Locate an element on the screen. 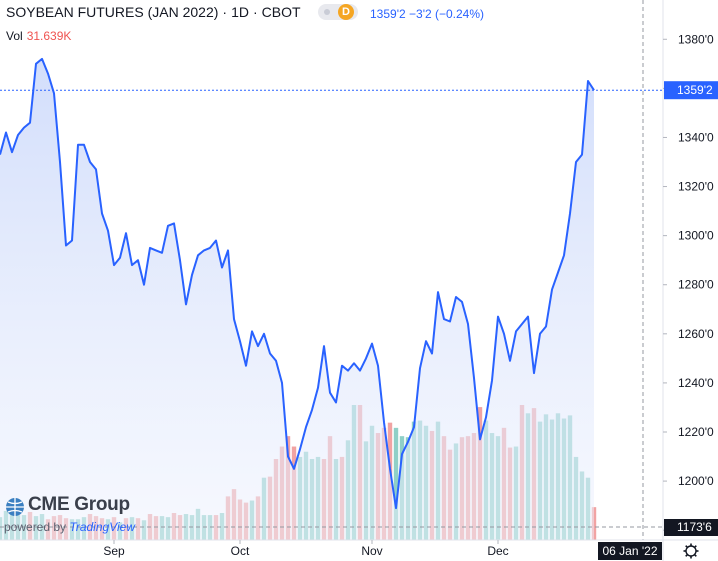 The height and width of the screenshot is (561, 718). chart-header: SOYBEAN FUTURES (JAN 2022) · 1D · CBOT is located at coordinates (153, 12).